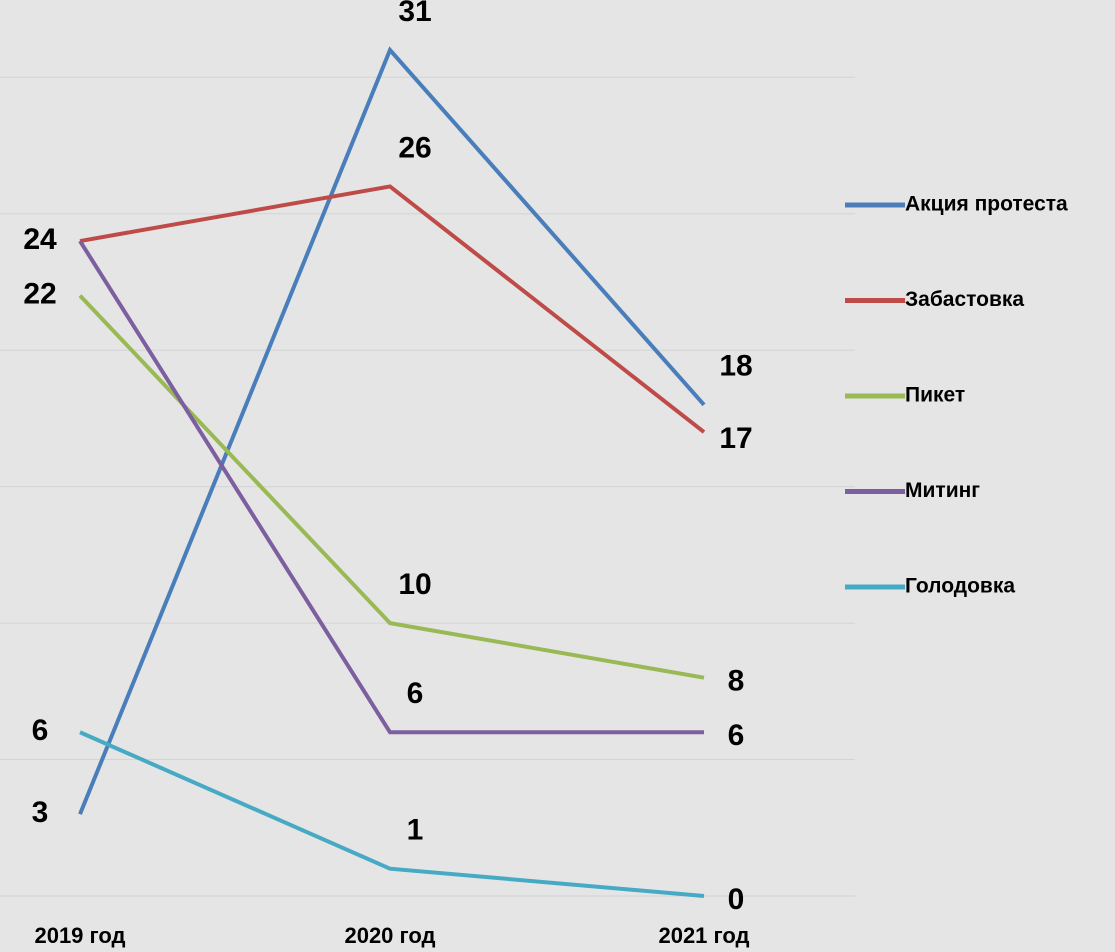  I want to click on data-label: 3, so click(40, 812).